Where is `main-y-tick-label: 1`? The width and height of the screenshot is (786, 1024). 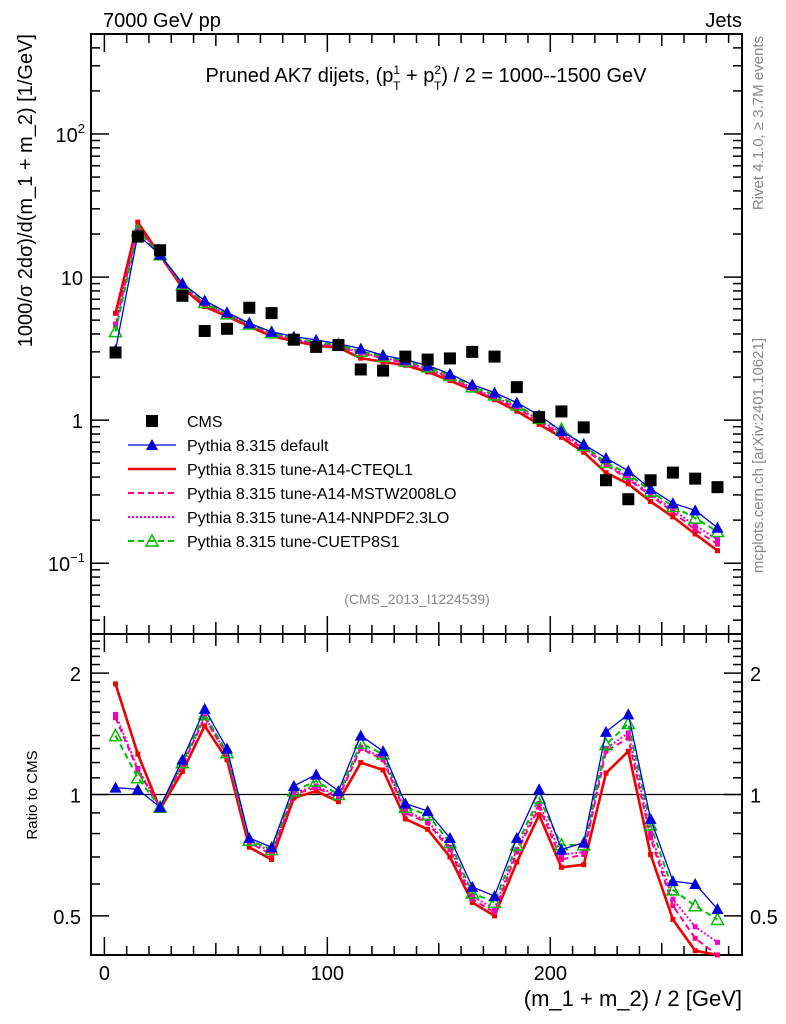
main-y-tick-label: 1 is located at coordinates (77, 422).